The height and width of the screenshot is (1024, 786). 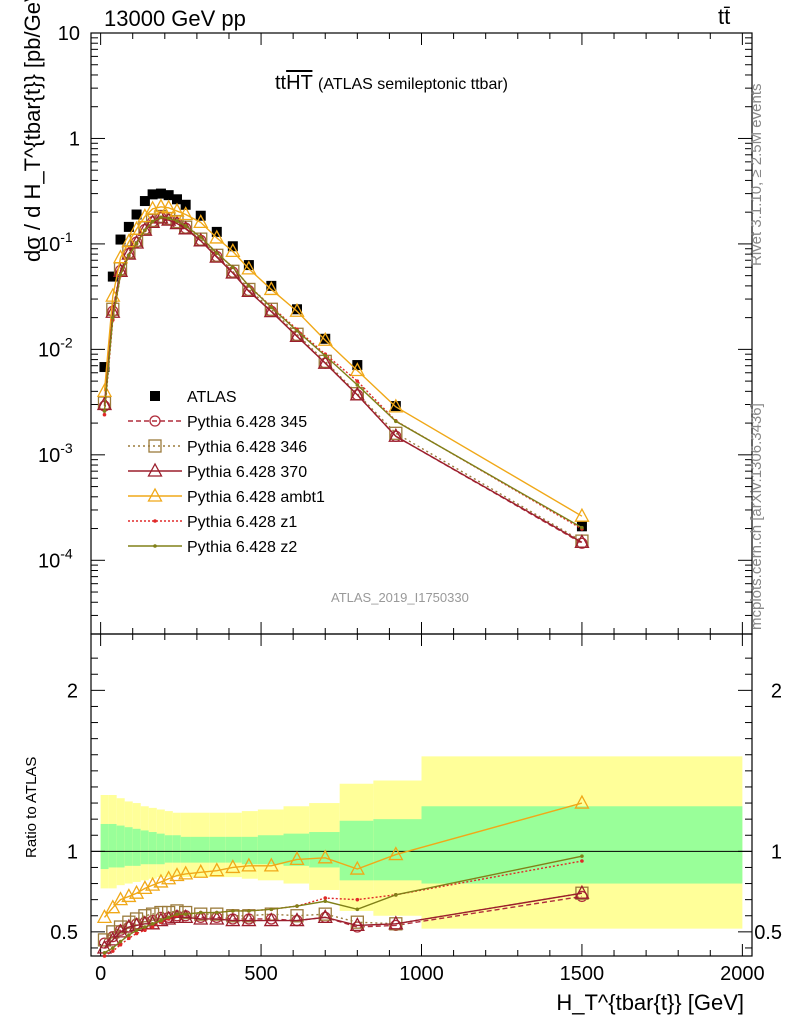 I want to click on main-plot-title: ttHT (ATLAS semileptonic ttbar), so click(x=391, y=83).